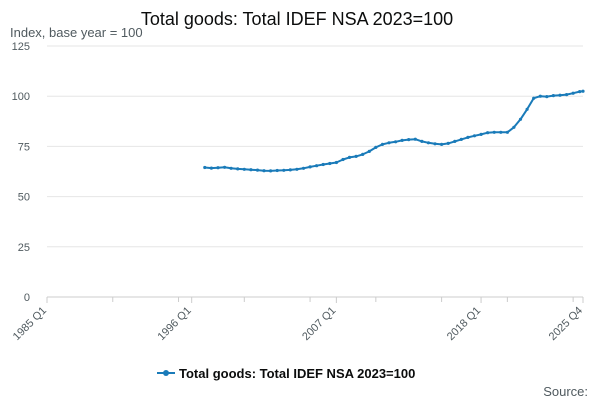 The height and width of the screenshot is (400, 600). What do you see at coordinates (566, 324) in the screenshot?
I see `x-tick-label: 2025 Q4` at bounding box center [566, 324].